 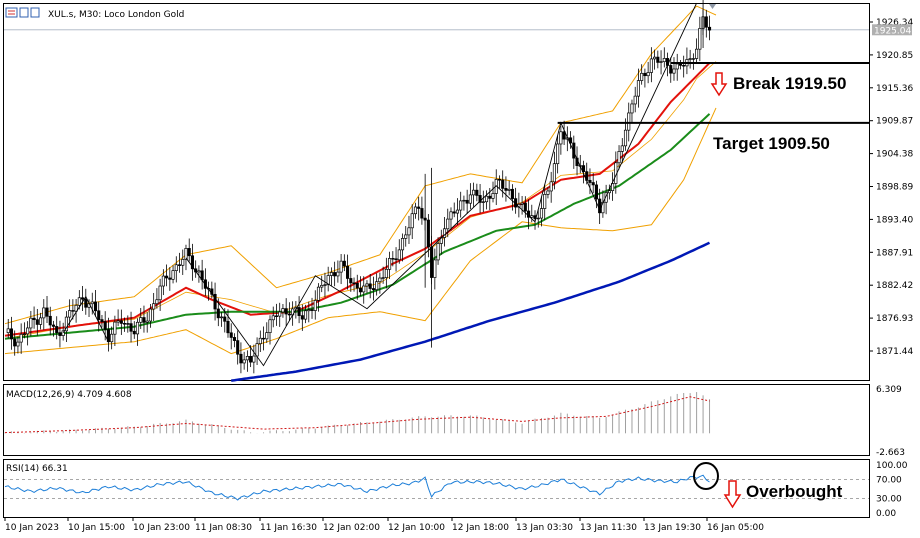 I want to click on rsi-pane: 100.00 70.00 30.00 0.00, so click(x=456, y=490).